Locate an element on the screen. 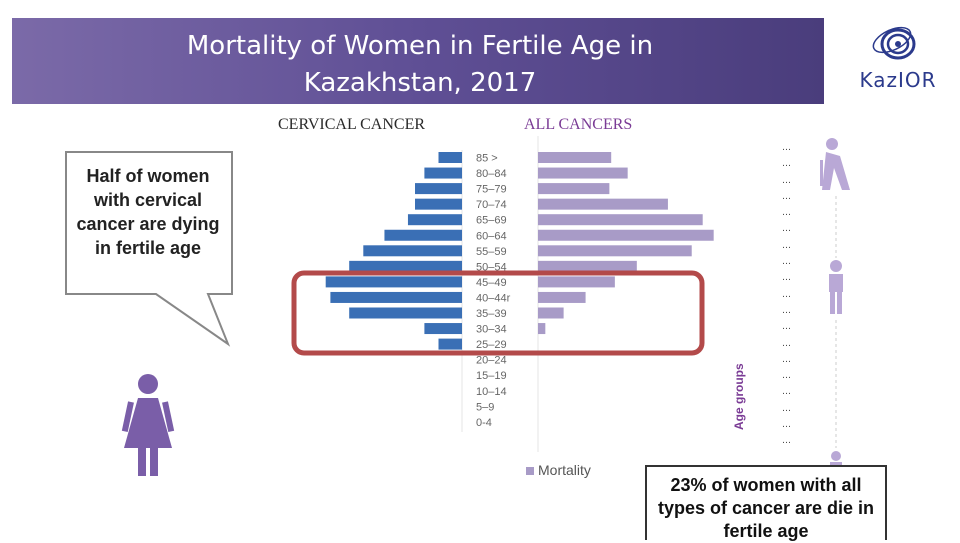 This screenshot has height=543, width=960. callout-bubble is located at coordinates (149, 249).